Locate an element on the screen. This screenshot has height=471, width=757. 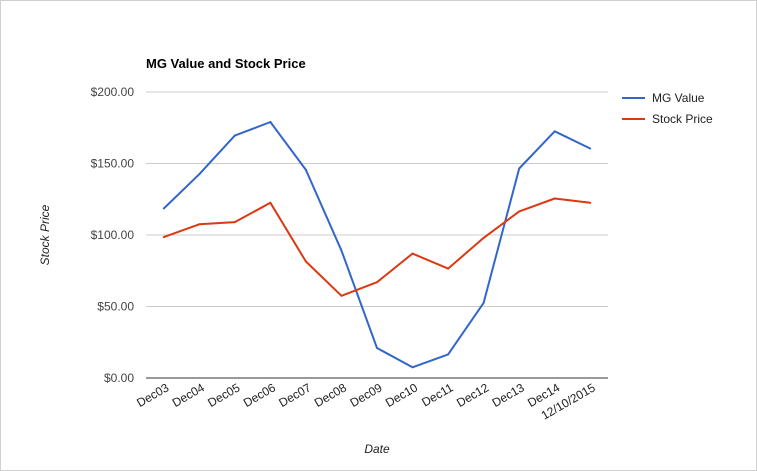
legend-label: MG Value is located at coordinates (678, 98).